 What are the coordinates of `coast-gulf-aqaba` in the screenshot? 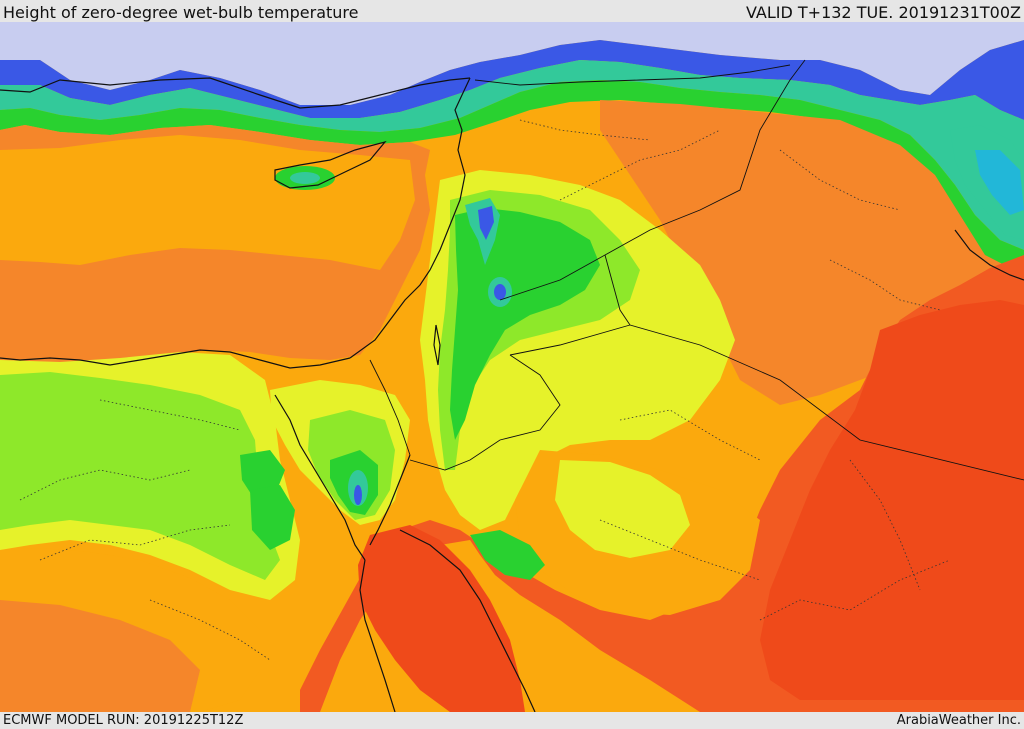 It's located at (390, 500).